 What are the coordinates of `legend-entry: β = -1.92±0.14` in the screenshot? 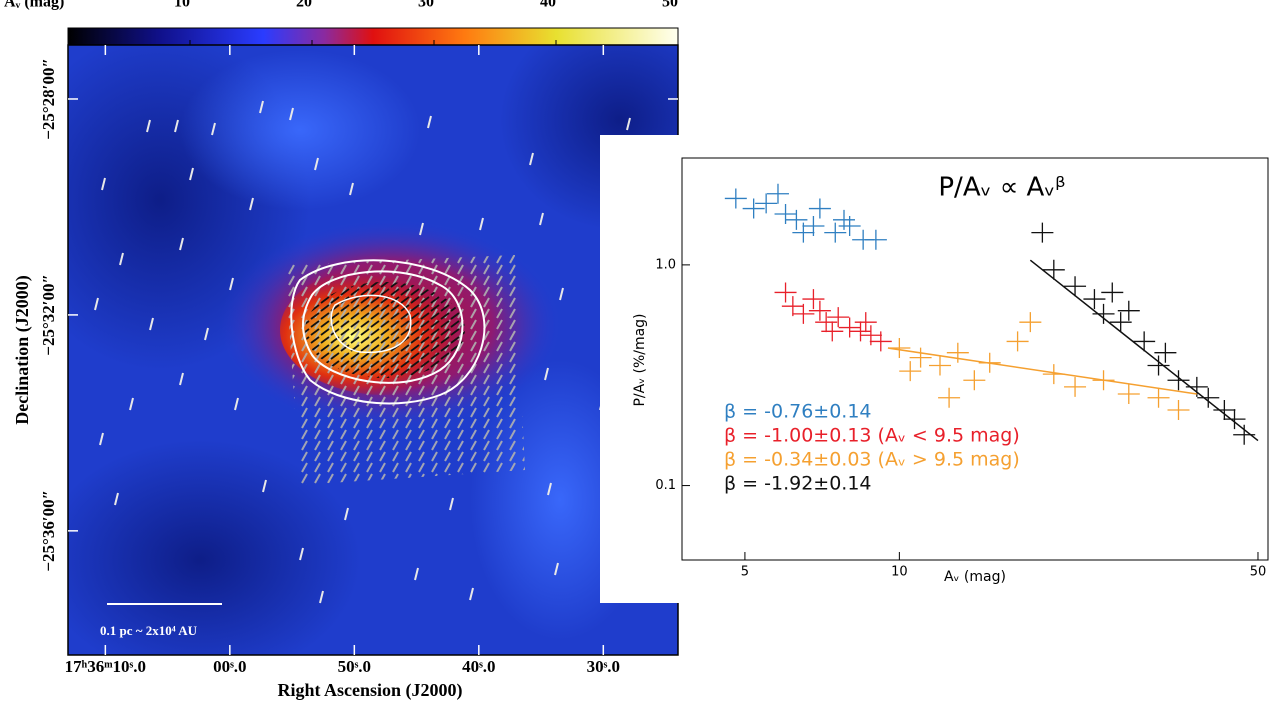 It's located at (798, 484).